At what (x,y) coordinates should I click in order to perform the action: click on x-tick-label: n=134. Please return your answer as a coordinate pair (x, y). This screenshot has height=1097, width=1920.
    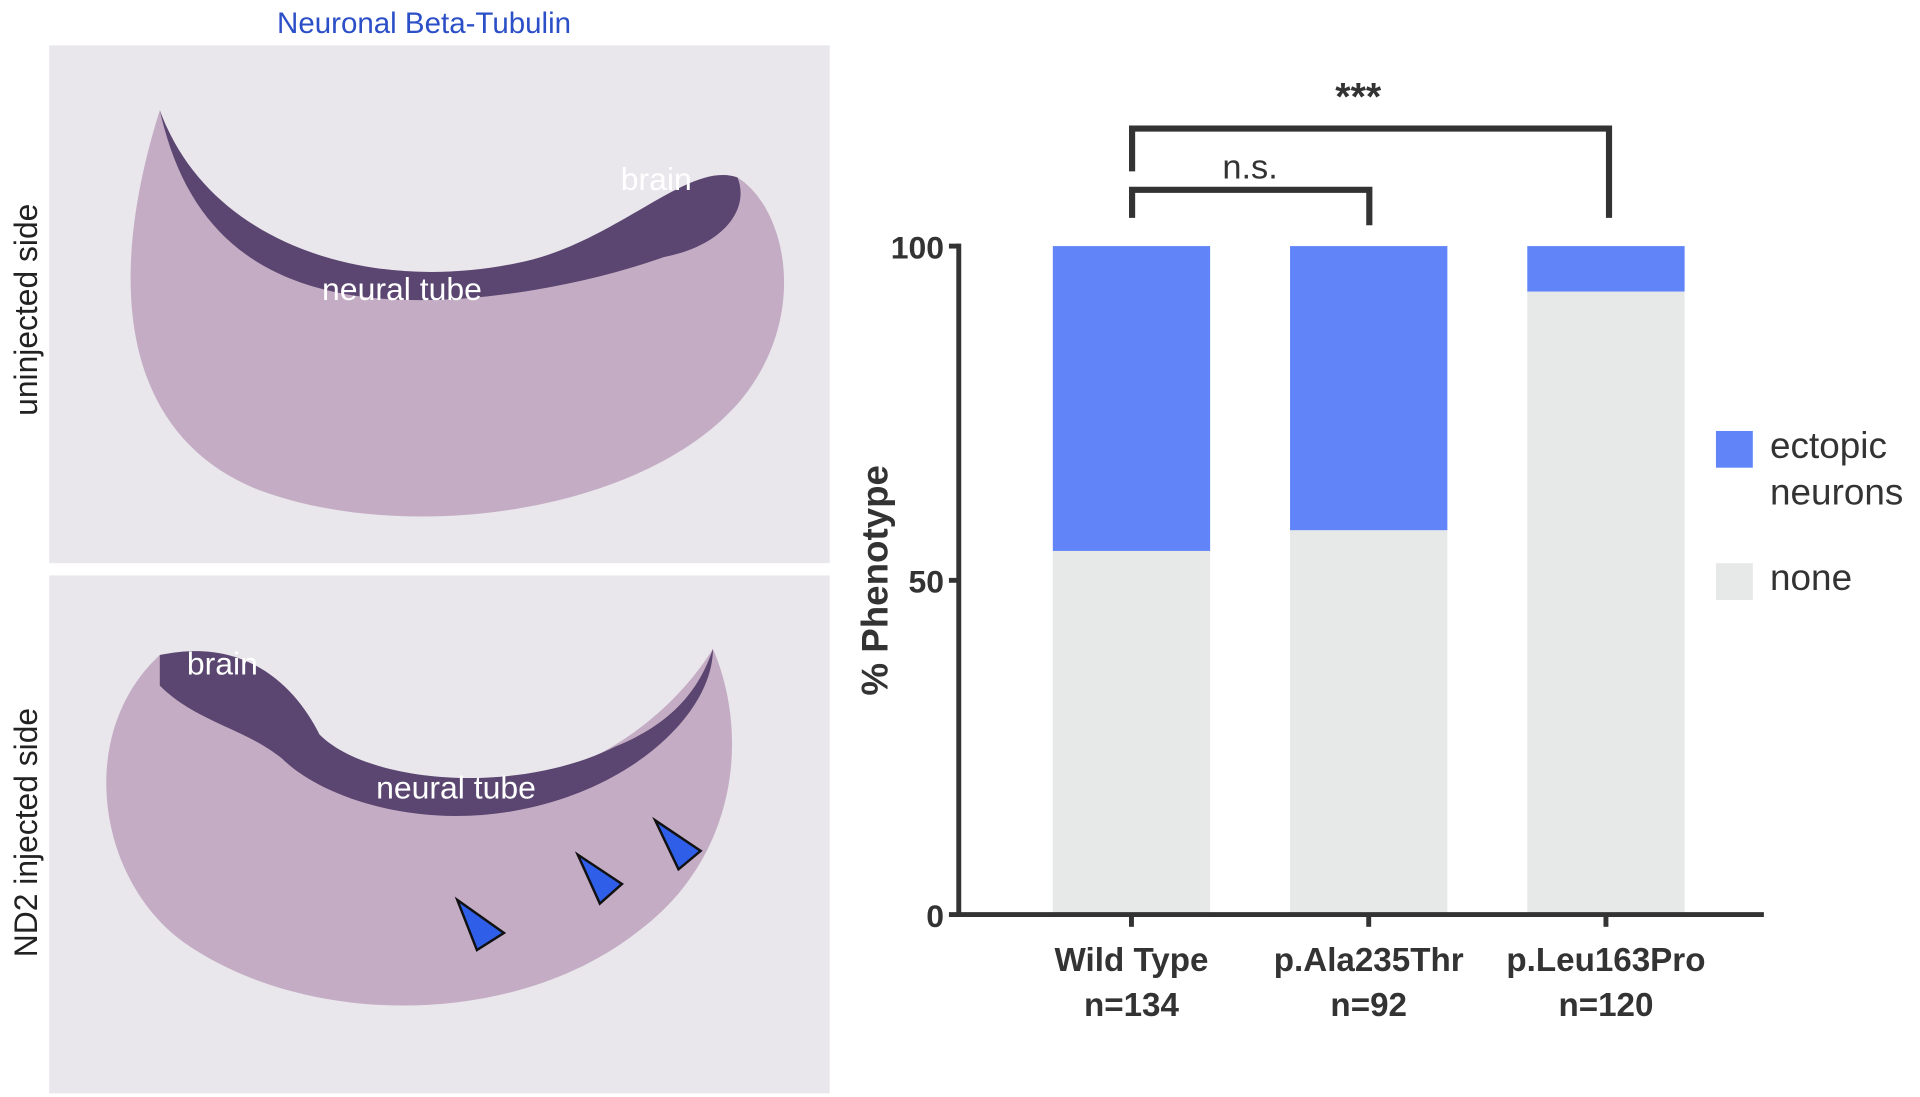
    Looking at the image, I should click on (1132, 1005).